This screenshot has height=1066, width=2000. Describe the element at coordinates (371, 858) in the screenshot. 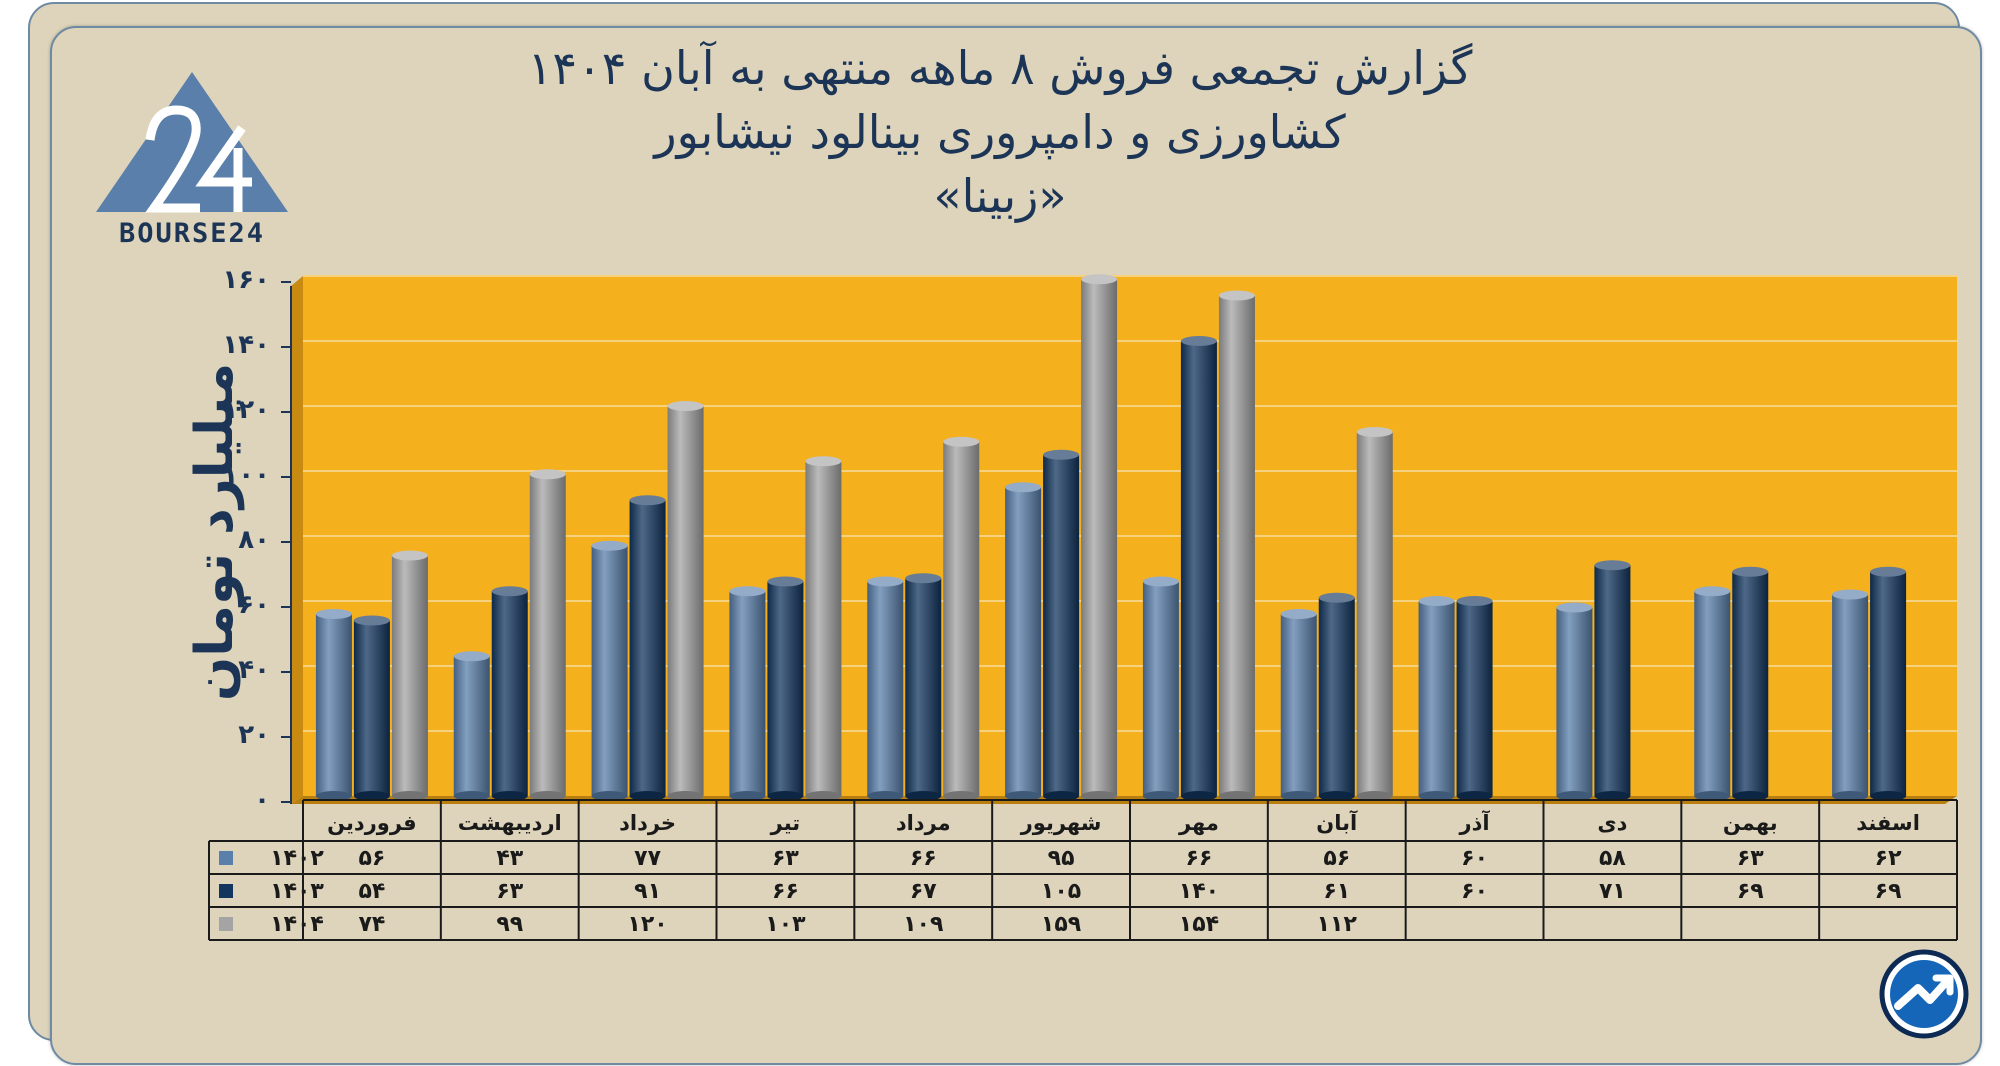

I see `data-label: ۵۶` at that location.